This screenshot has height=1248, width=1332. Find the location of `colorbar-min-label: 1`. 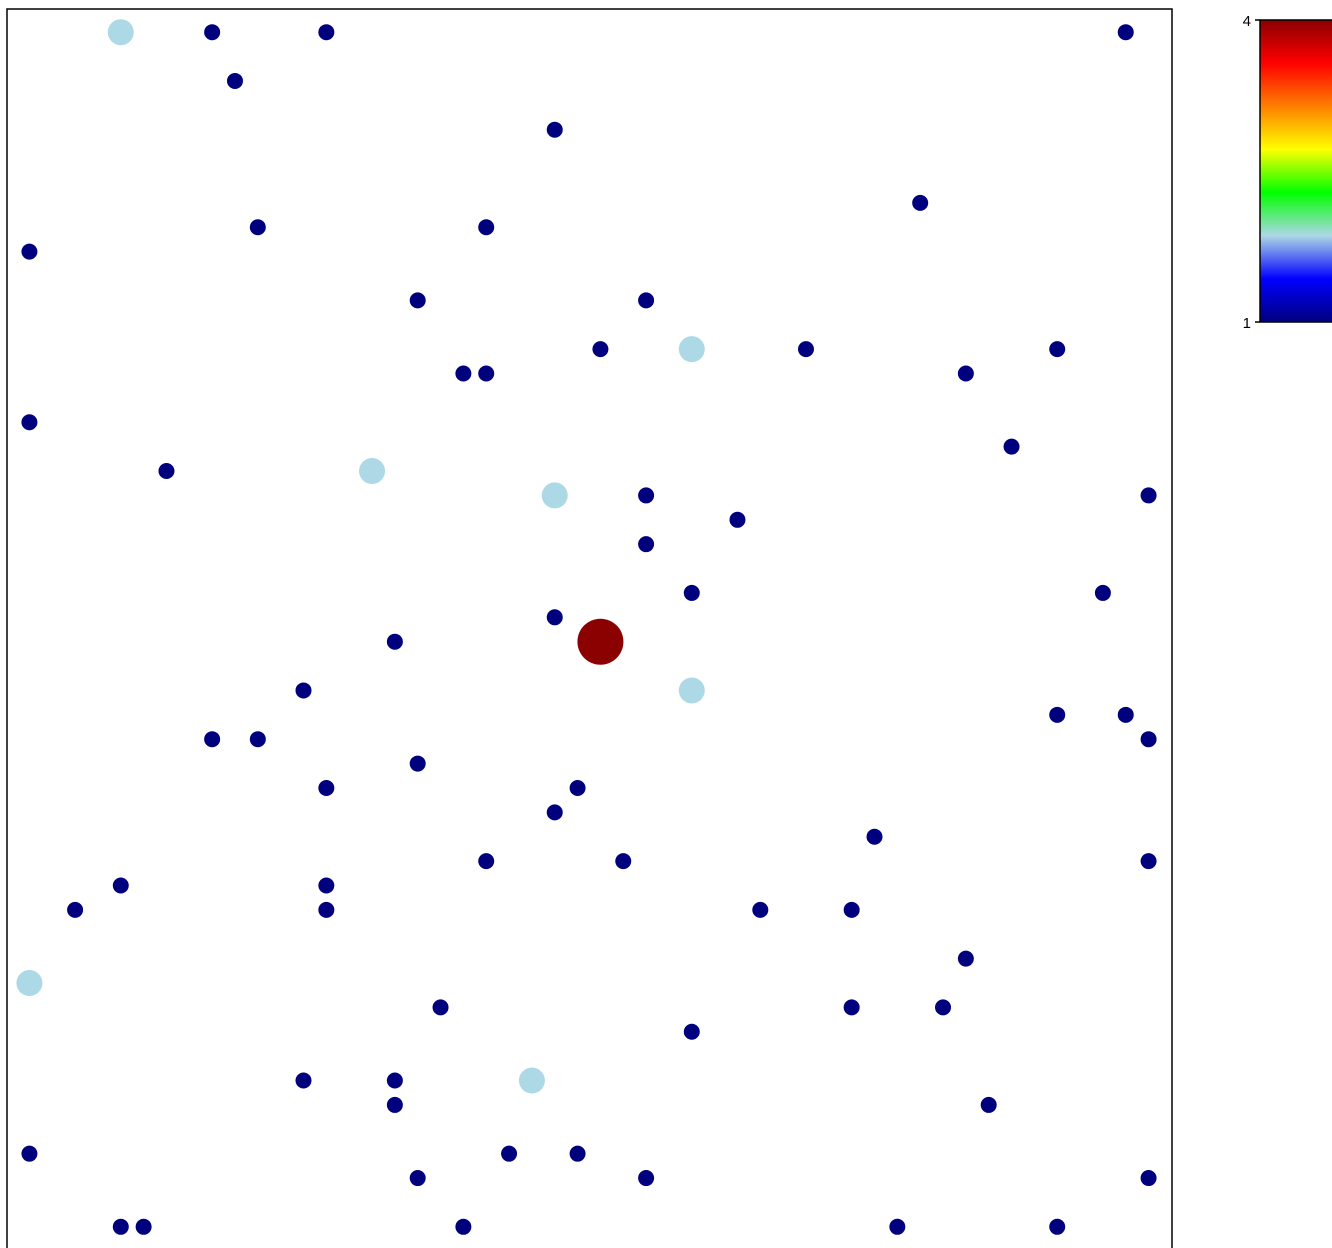

colorbar-min-label: 1 is located at coordinates (1247, 323).